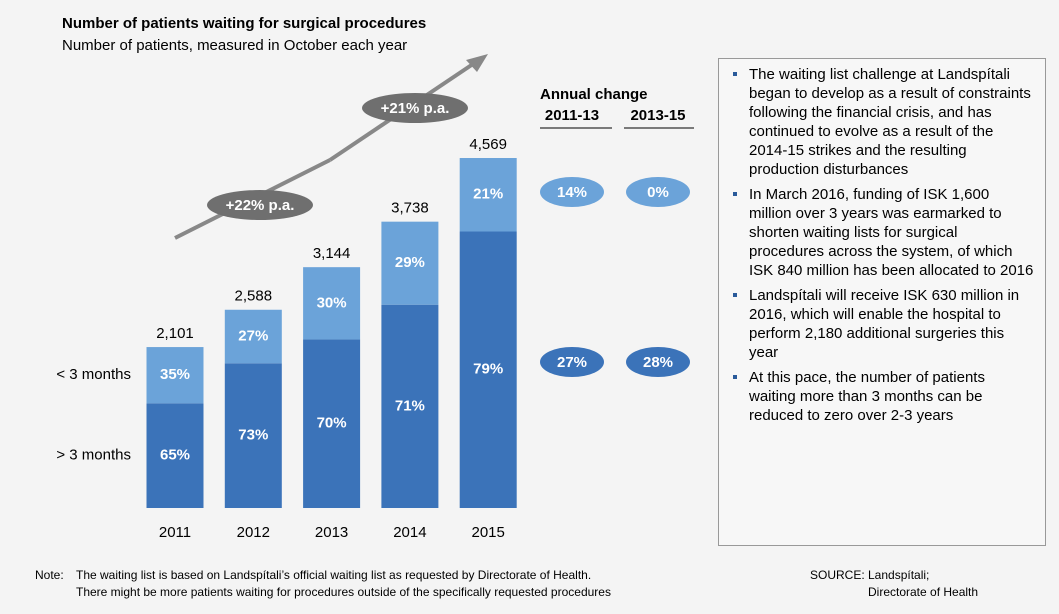 The width and height of the screenshot is (1059, 614). I want to click on annotation: +21% p.a., so click(415, 108).